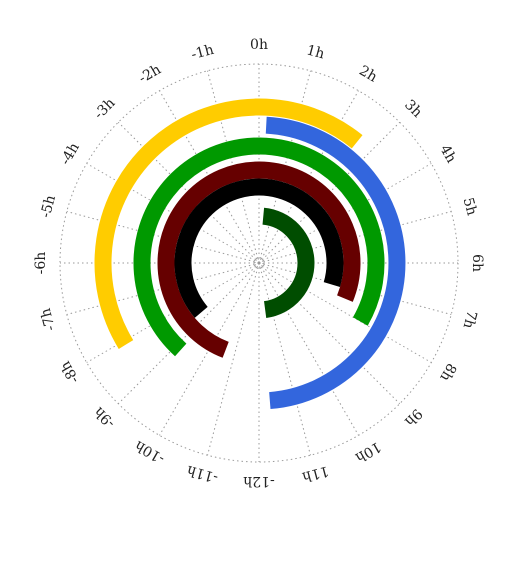 The height and width of the screenshot is (568, 520). I want to click on angular-tick-label: -12h, so click(259, 481).